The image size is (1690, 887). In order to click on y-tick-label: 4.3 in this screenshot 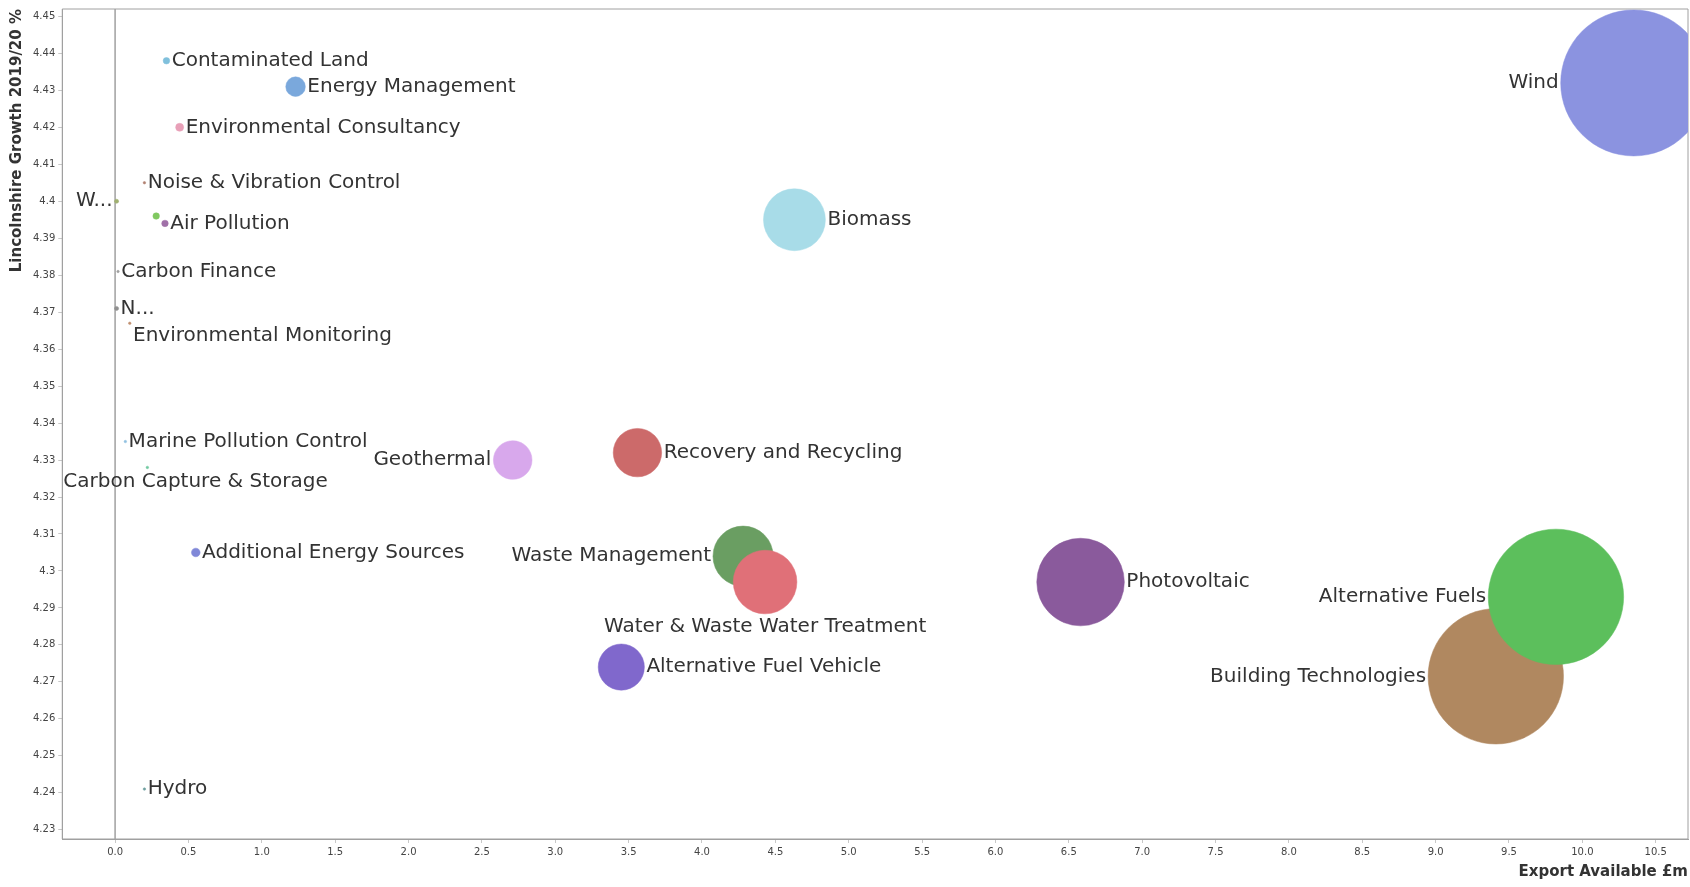, I will do `click(47, 570)`.